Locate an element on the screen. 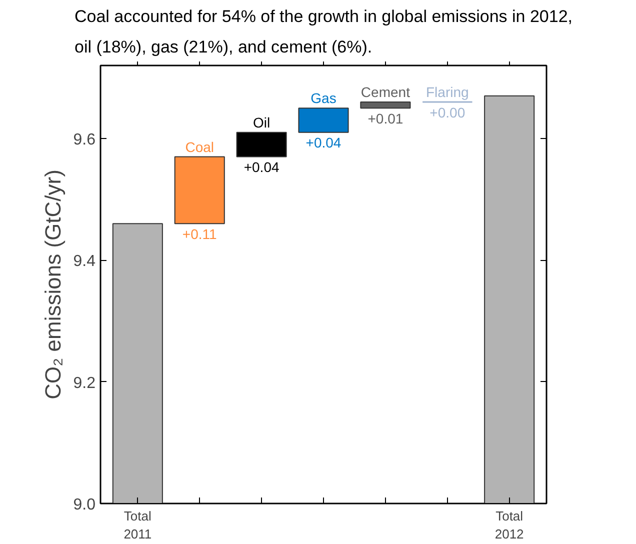  series-label: Coal is located at coordinates (199, 146).